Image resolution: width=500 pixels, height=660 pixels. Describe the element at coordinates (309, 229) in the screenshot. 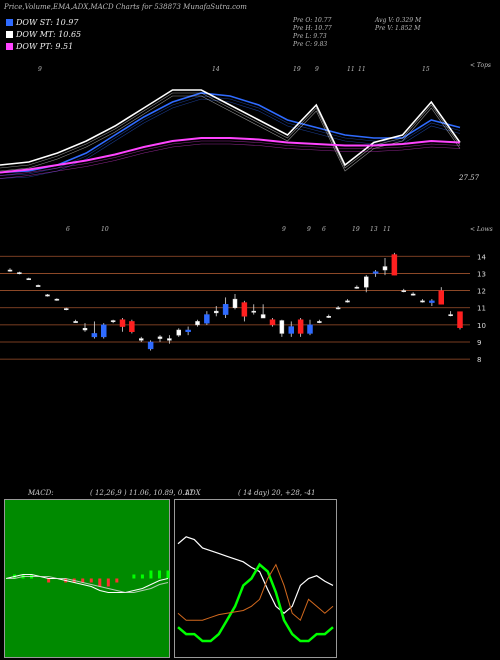

I see `low-marker: 9` at that location.